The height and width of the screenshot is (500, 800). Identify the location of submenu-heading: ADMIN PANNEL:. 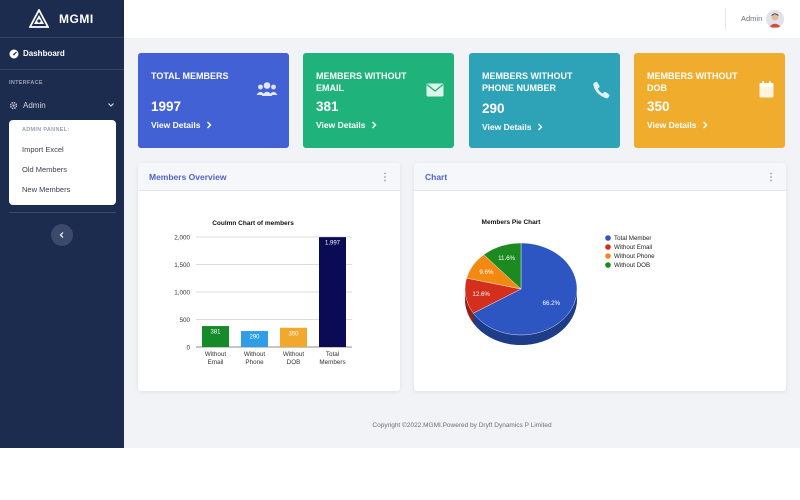
(46, 130).